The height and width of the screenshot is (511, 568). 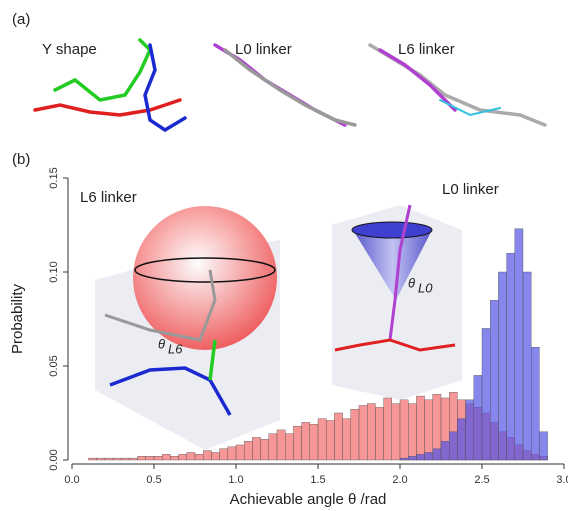 What do you see at coordinates (71, 480) in the screenshot?
I see `x-tick-label: 0.0` at bounding box center [71, 480].